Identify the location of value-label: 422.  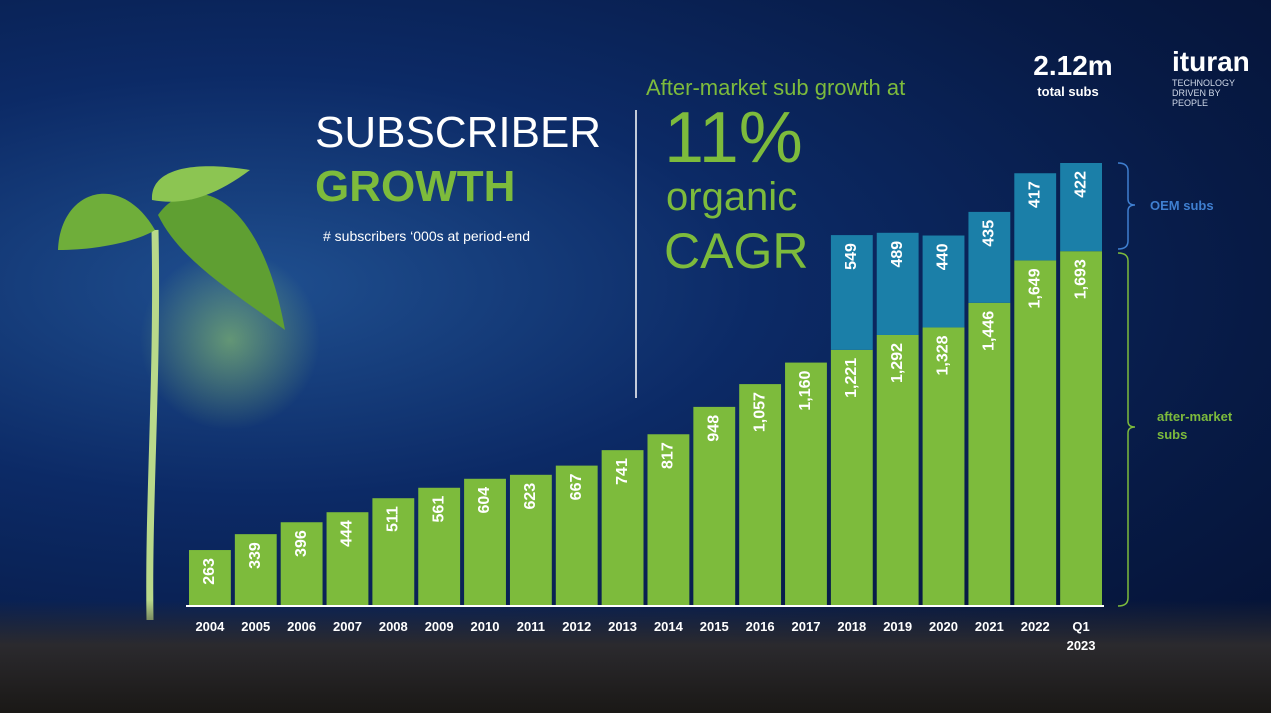
(1080, 184).